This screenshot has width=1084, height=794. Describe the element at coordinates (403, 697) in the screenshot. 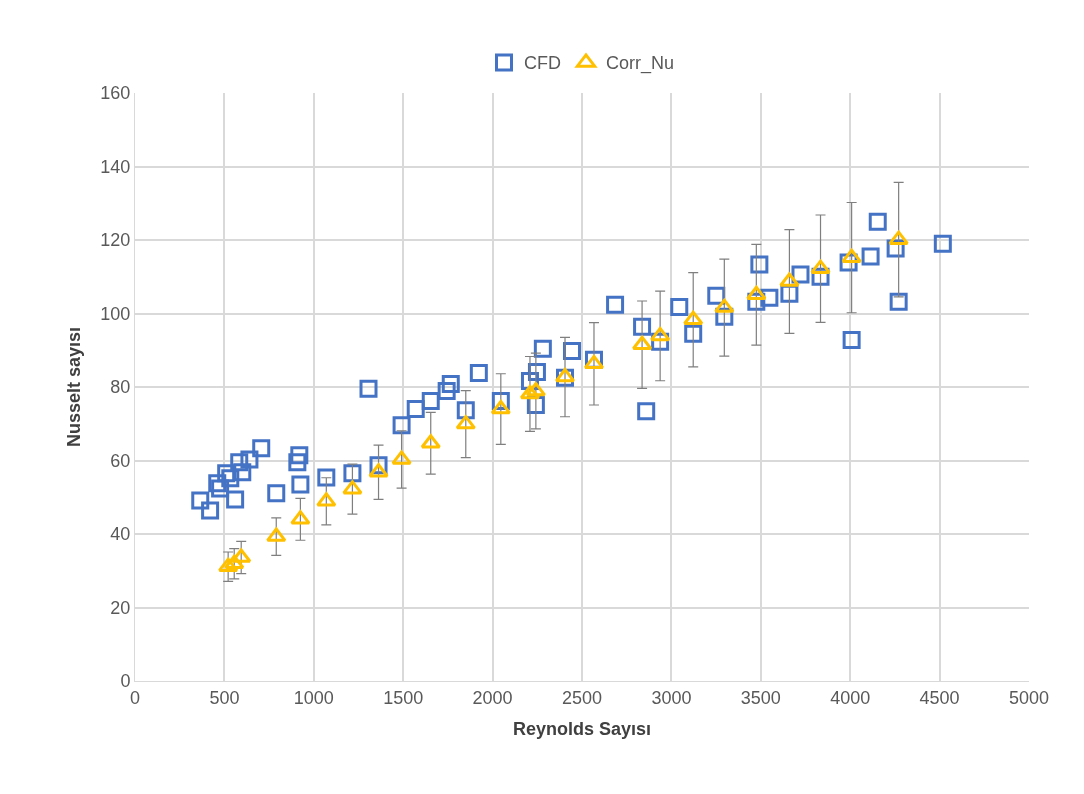

I see `x-tick-label: 1500` at that location.